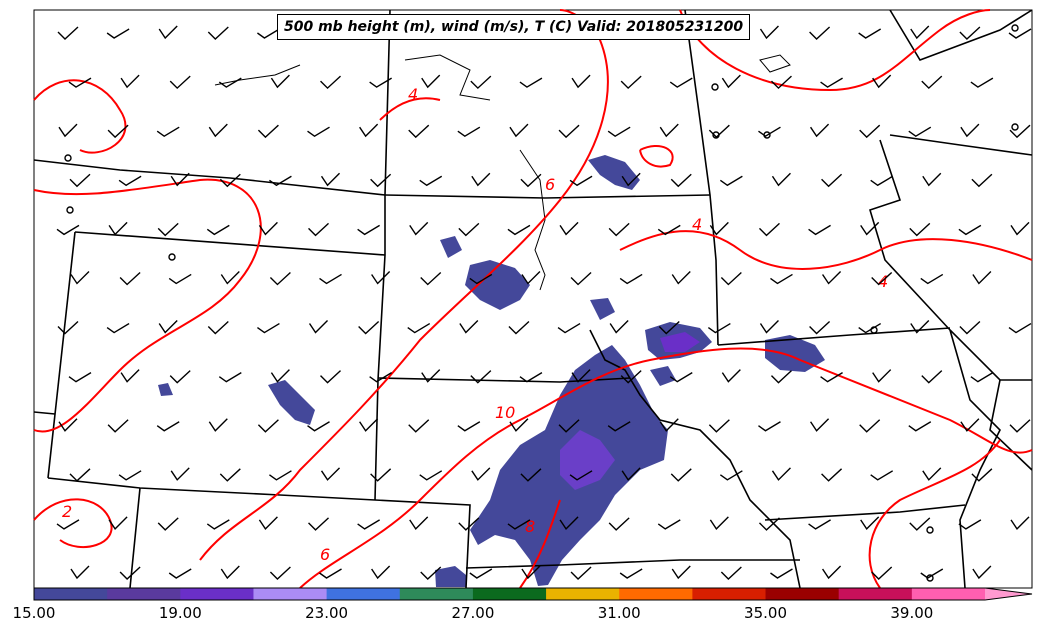 The height and width of the screenshot is (633, 1041). I want to click on colorbar-extend-arrow, so click(1008, 594).